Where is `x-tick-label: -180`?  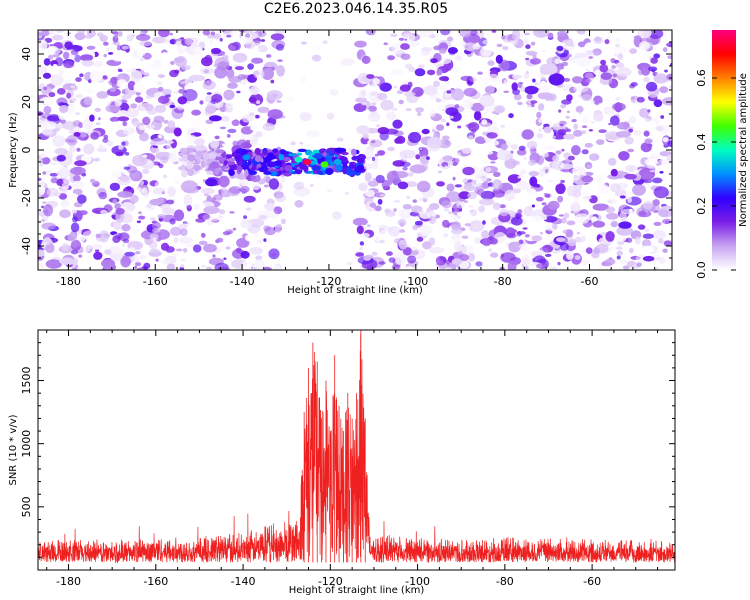 x-tick-label: -180 is located at coordinates (68, 581).